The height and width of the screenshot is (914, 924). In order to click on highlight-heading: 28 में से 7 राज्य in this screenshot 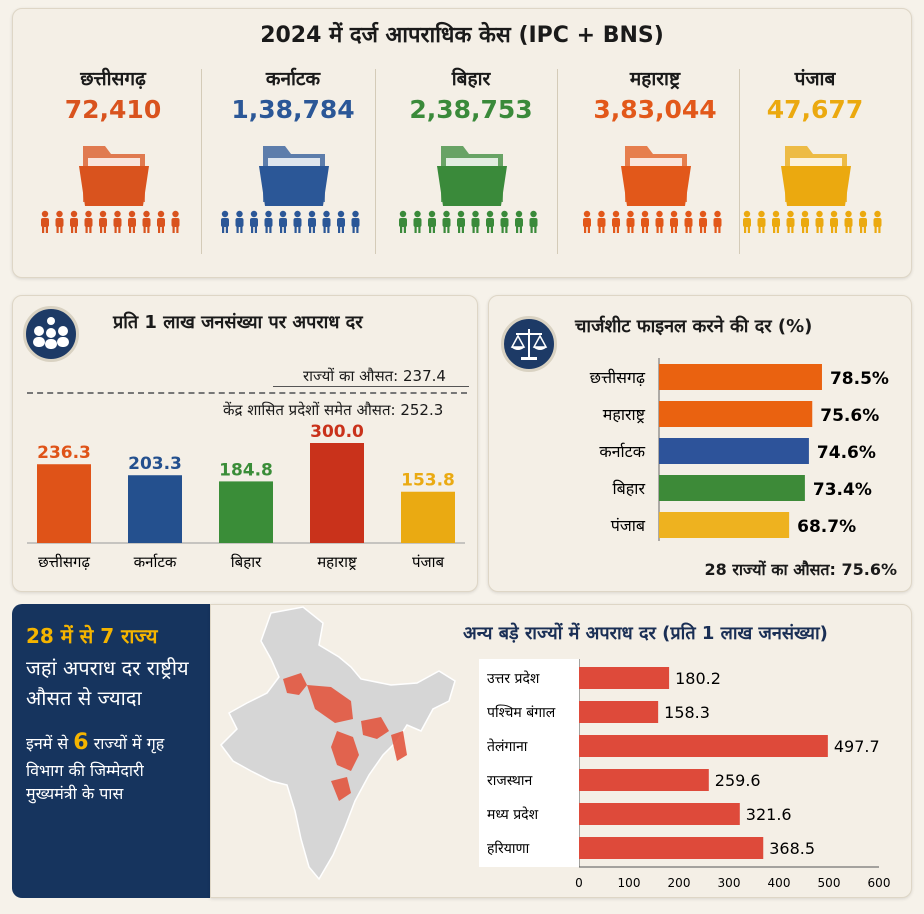, I will do `click(92, 636)`.